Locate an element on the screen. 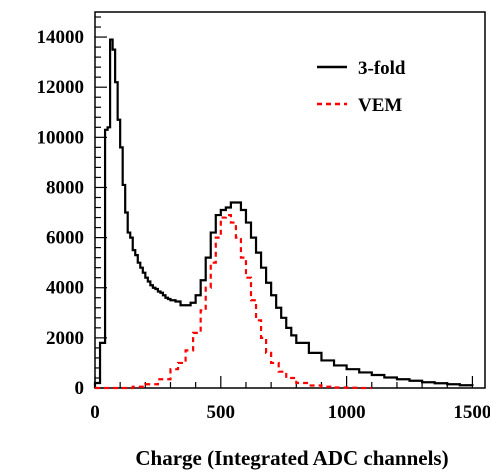 The image size is (490, 472). x-axis-title: Charge (Integrated ADC channels) is located at coordinates (291, 458).